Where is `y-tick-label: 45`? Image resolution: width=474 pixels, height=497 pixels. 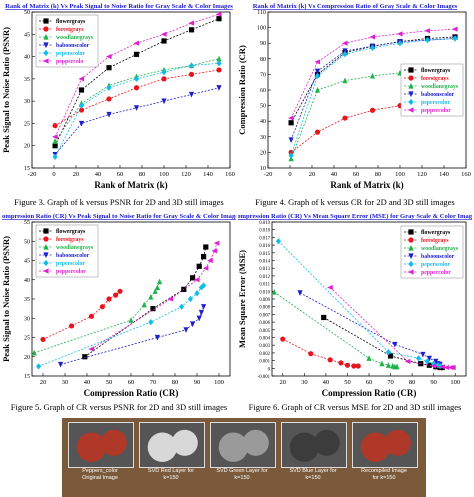
y-tick-label: 45 is located at coordinates (27, 262).